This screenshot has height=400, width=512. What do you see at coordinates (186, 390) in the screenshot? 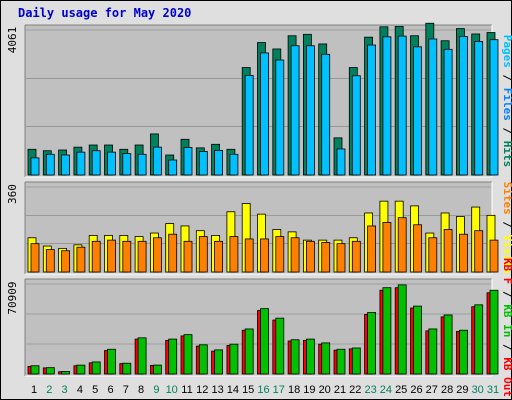
I see `x-tick-label: 11` at bounding box center [186, 390].